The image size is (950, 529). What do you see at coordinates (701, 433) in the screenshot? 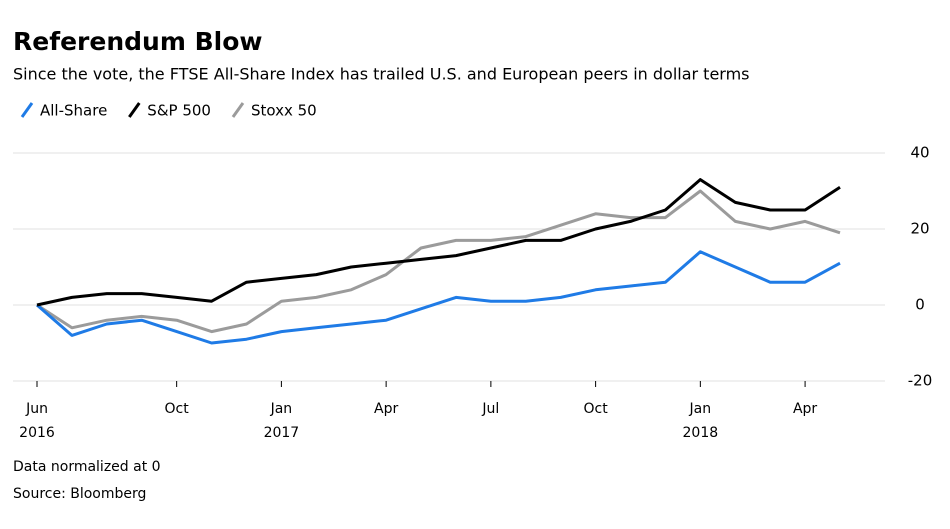
I see `x-tick-year: 2018` at bounding box center [701, 433].